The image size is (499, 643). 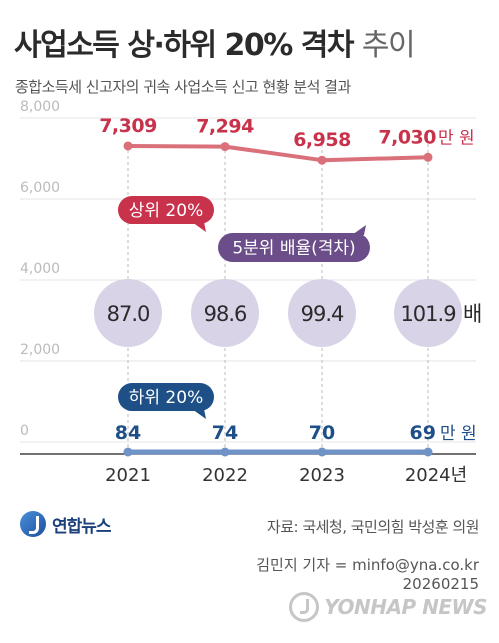 What do you see at coordinates (225, 433) in the screenshot?
I see `bottom20-value-label: 74` at bounding box center [225, 433].